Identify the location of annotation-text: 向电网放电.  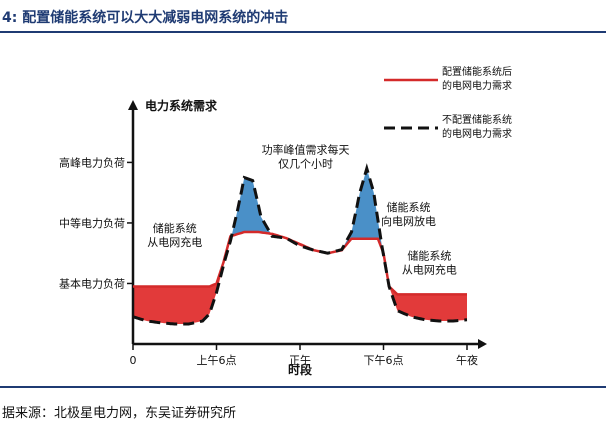
(408, 221).